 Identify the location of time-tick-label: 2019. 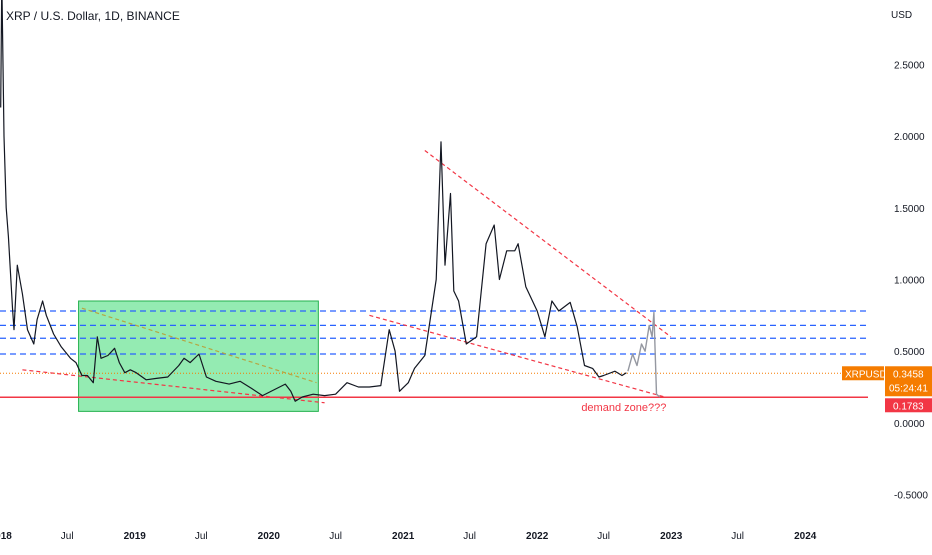
(135, 536).